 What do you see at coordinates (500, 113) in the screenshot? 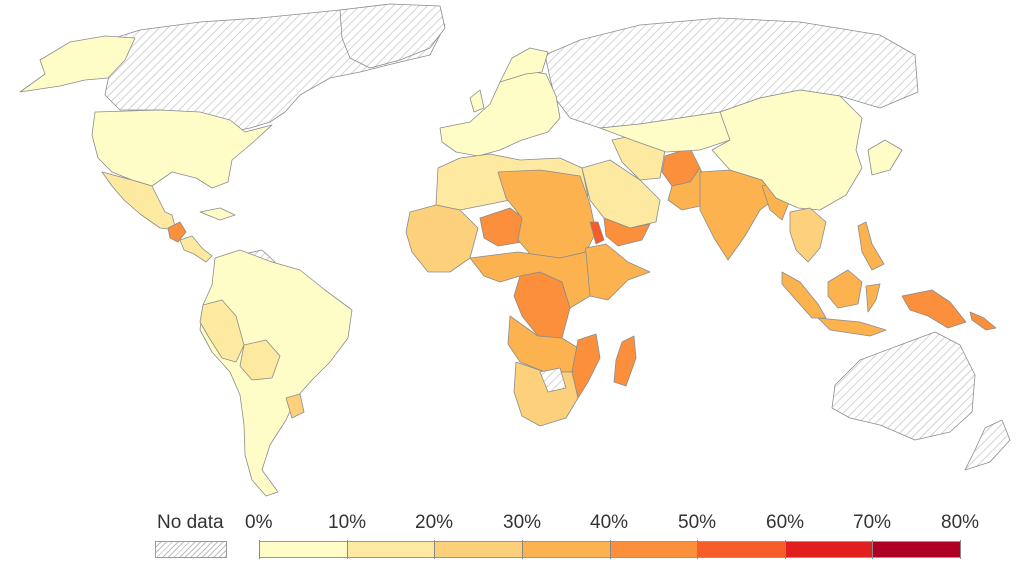
I see `region-europe` at bounding box center [500, 113].